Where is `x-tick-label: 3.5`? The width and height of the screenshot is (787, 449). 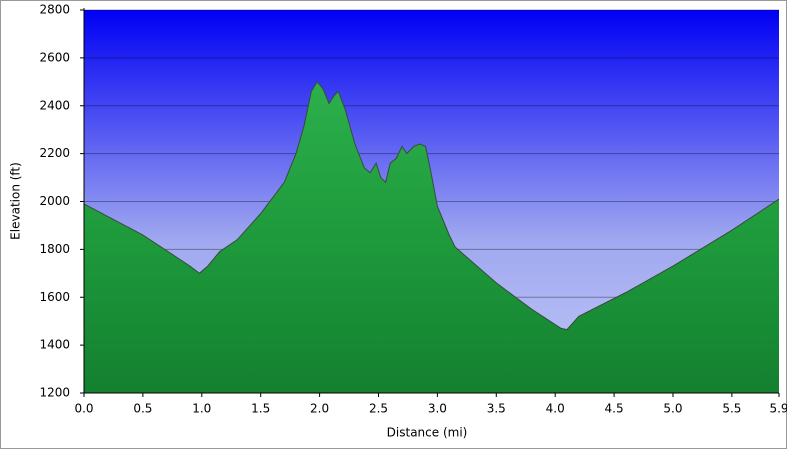
x-tick-label: 3.5 is located at coordinates (496, 409).